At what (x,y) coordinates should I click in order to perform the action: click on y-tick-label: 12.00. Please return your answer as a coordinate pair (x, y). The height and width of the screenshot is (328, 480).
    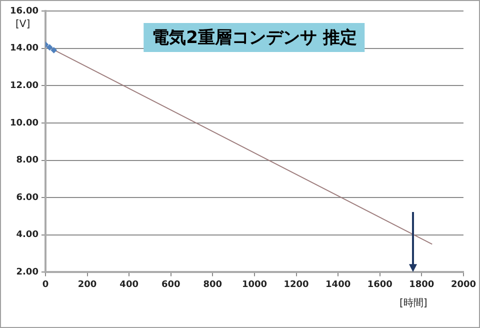
    Looking at the image, I should click on (24, 85).